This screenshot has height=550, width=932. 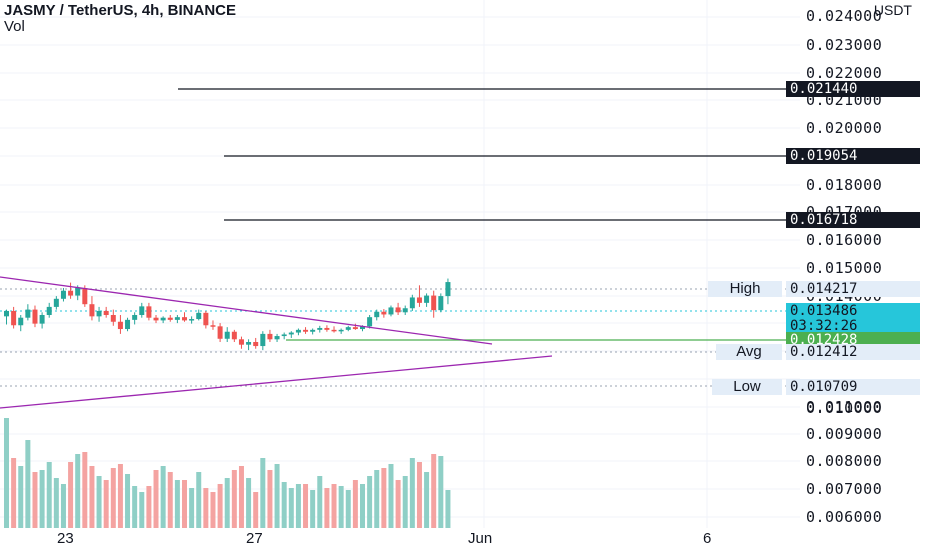 I want to click on price-tick-label: 0.023000, so click(x=844, y=45).